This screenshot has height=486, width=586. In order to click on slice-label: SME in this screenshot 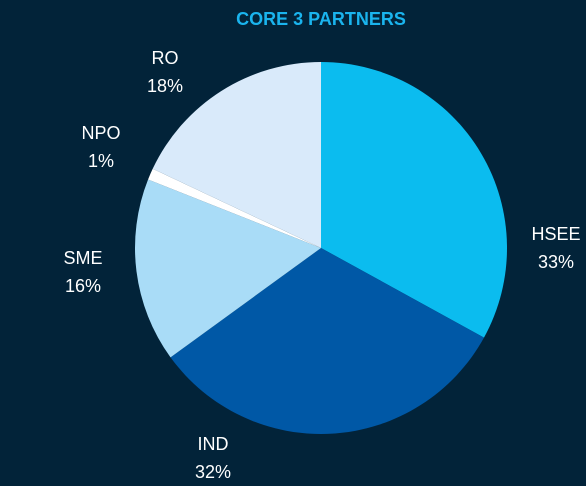, I will do `click(82, 258)`.